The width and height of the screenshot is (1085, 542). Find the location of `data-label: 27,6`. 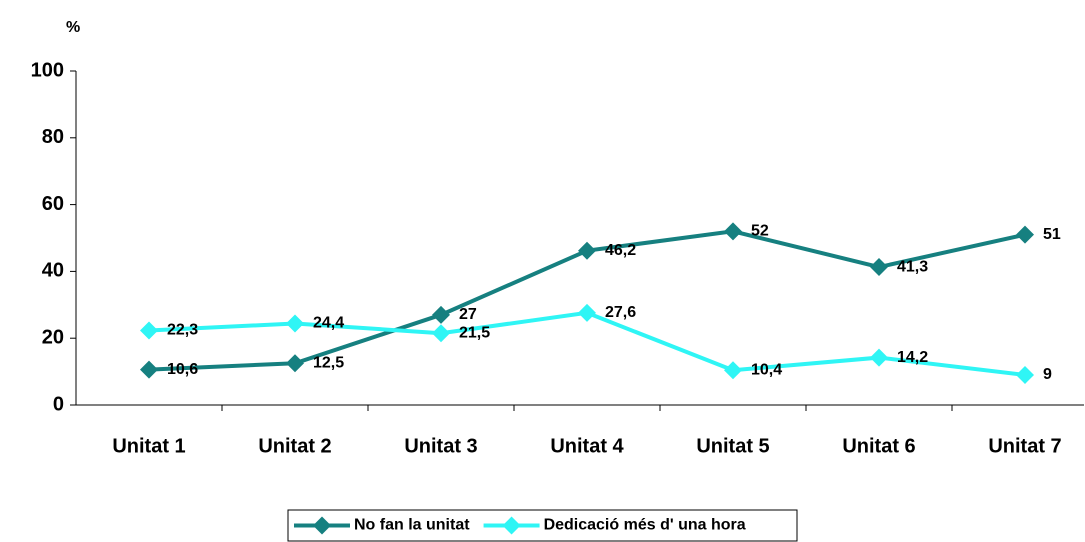

data-label: 27,6 is located at coordinates (620, 312).